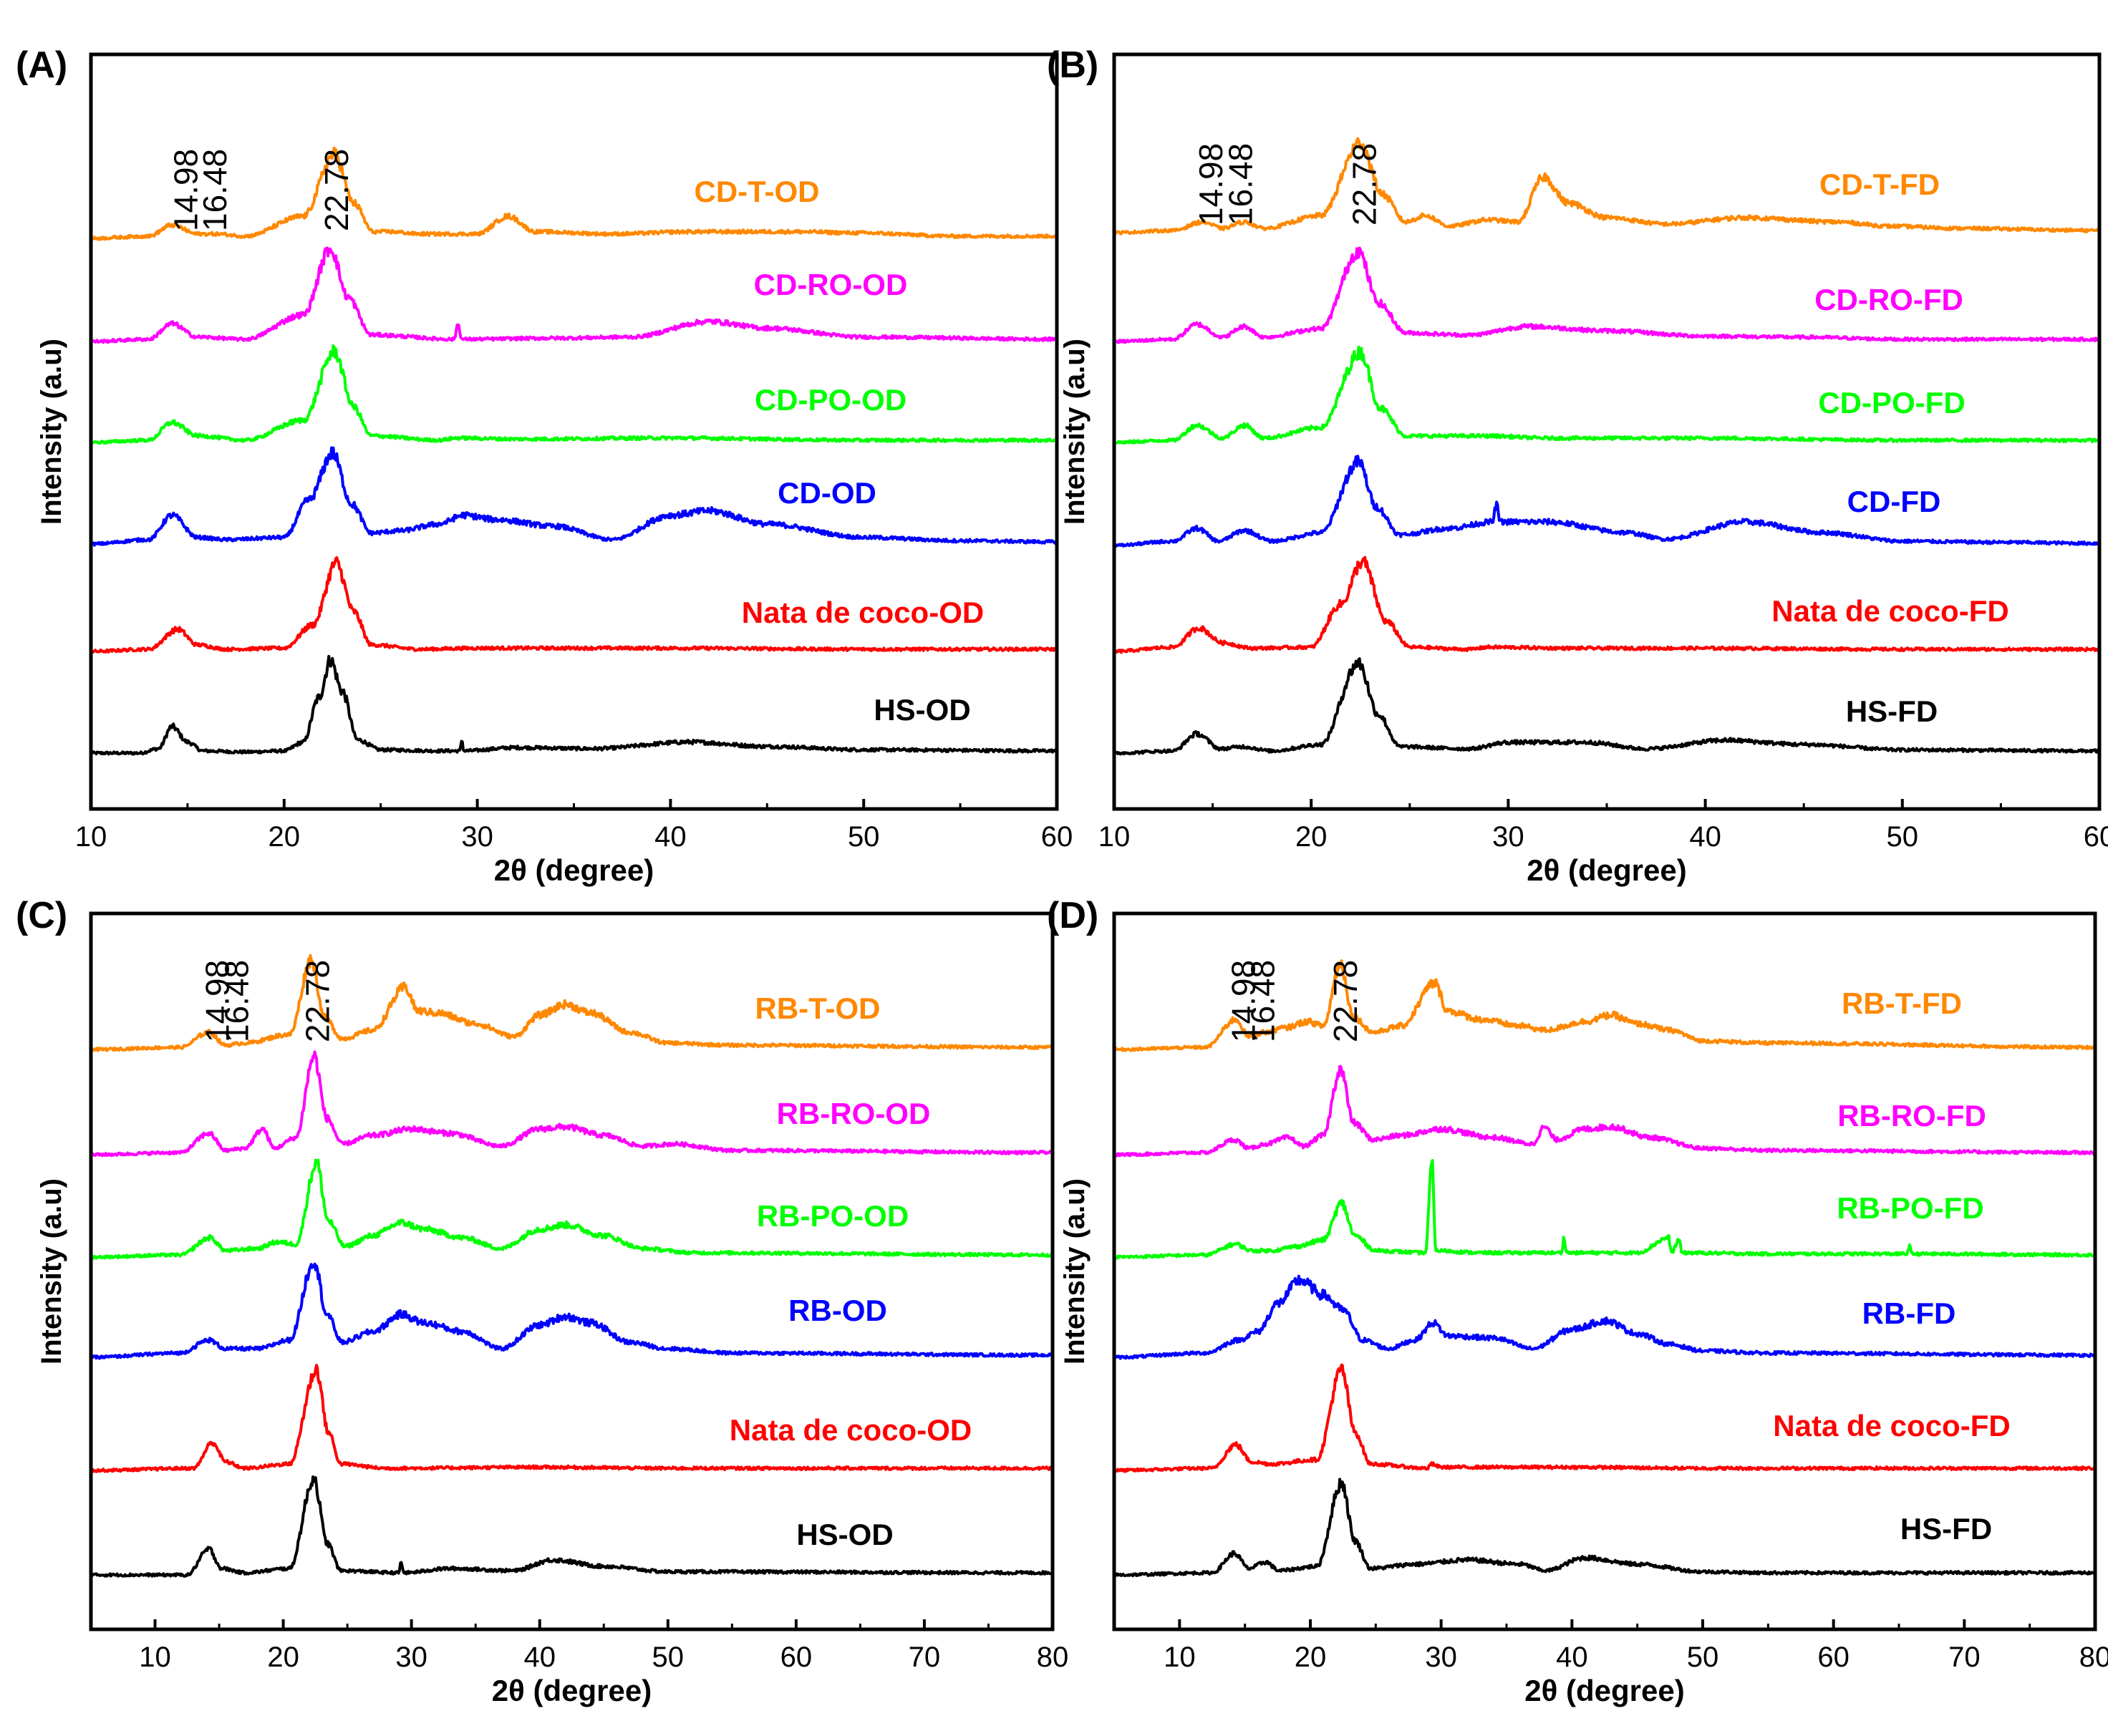 Image resolution: width=2108 pixels, height=1736 pixels. Describe the element at coordinates (1909, 1313) in the screenshot. I see `series-label: RB-FD` at that location.